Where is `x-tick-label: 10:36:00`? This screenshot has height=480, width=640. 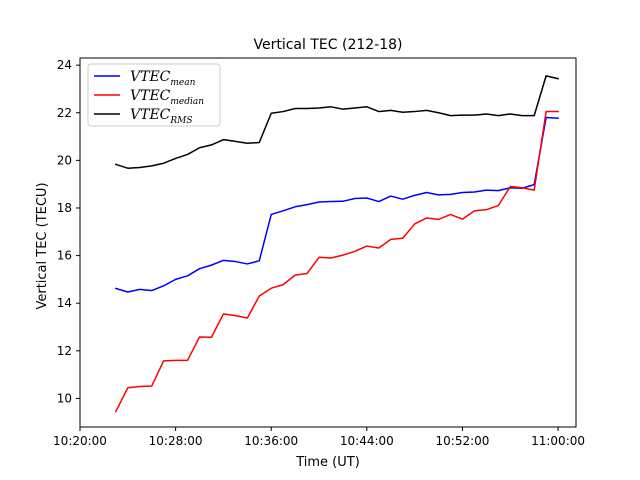 x-tick-label: 10:36:00 is located at coordinates (271, 441).